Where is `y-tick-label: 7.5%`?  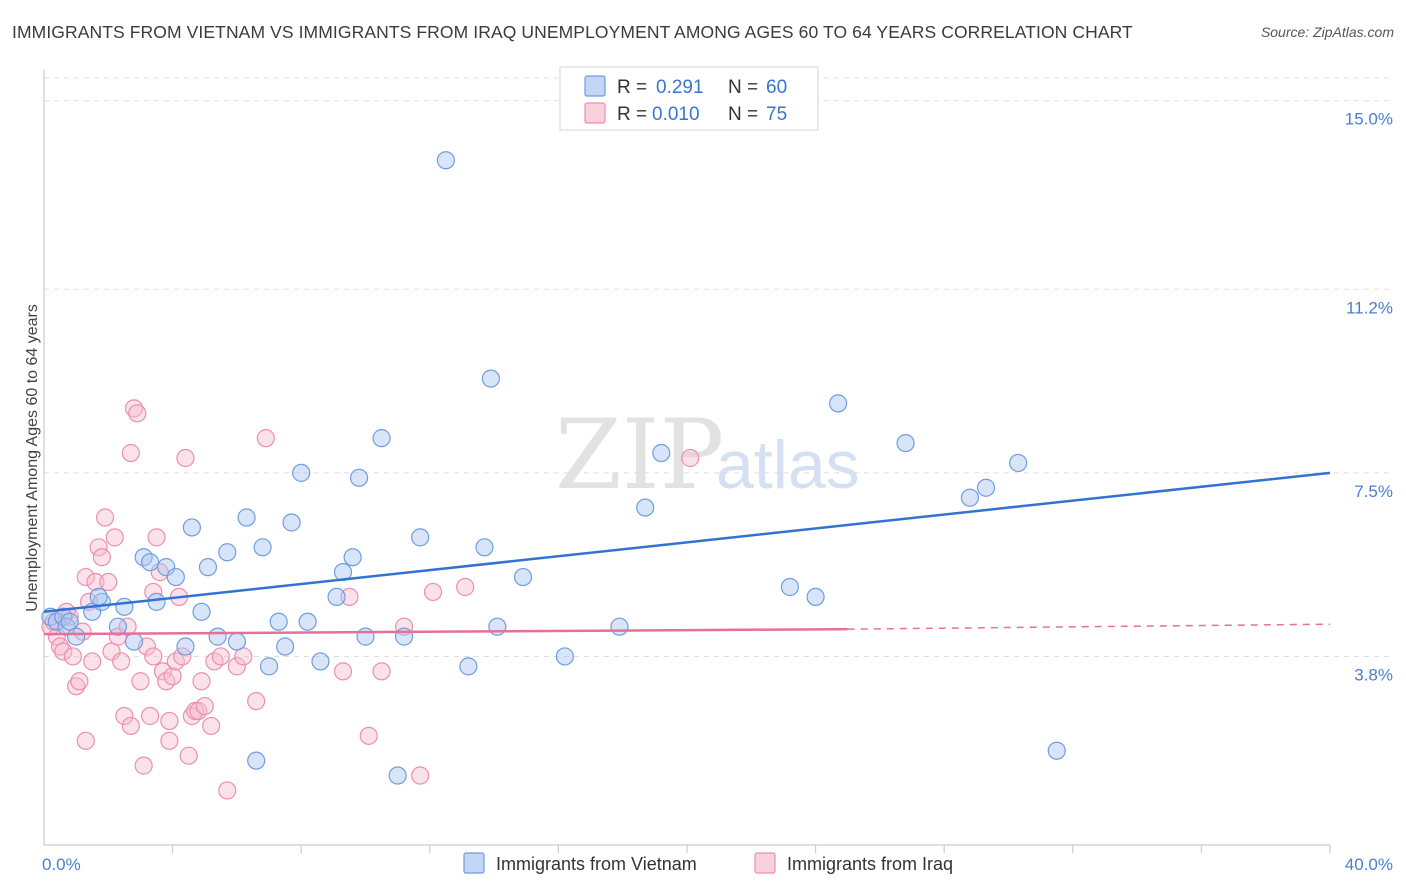 y-tick-label: 7.5% is located at coordinates (1373, 491).